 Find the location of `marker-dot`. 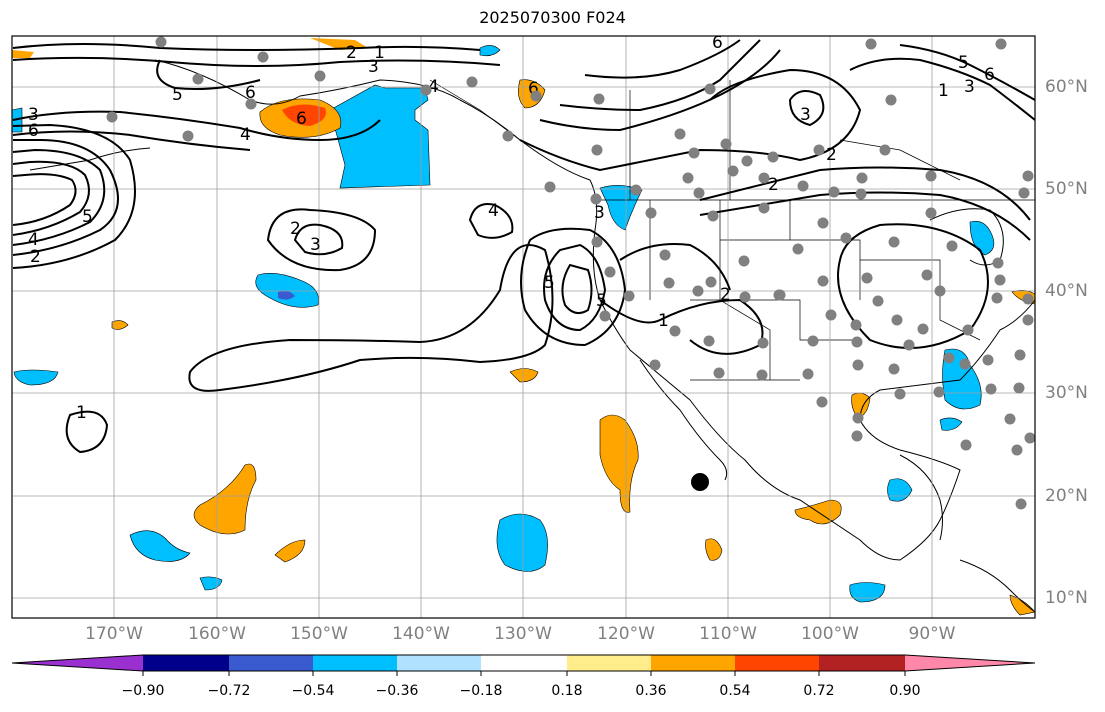

marker-dot is located at coordinates (700, 482).